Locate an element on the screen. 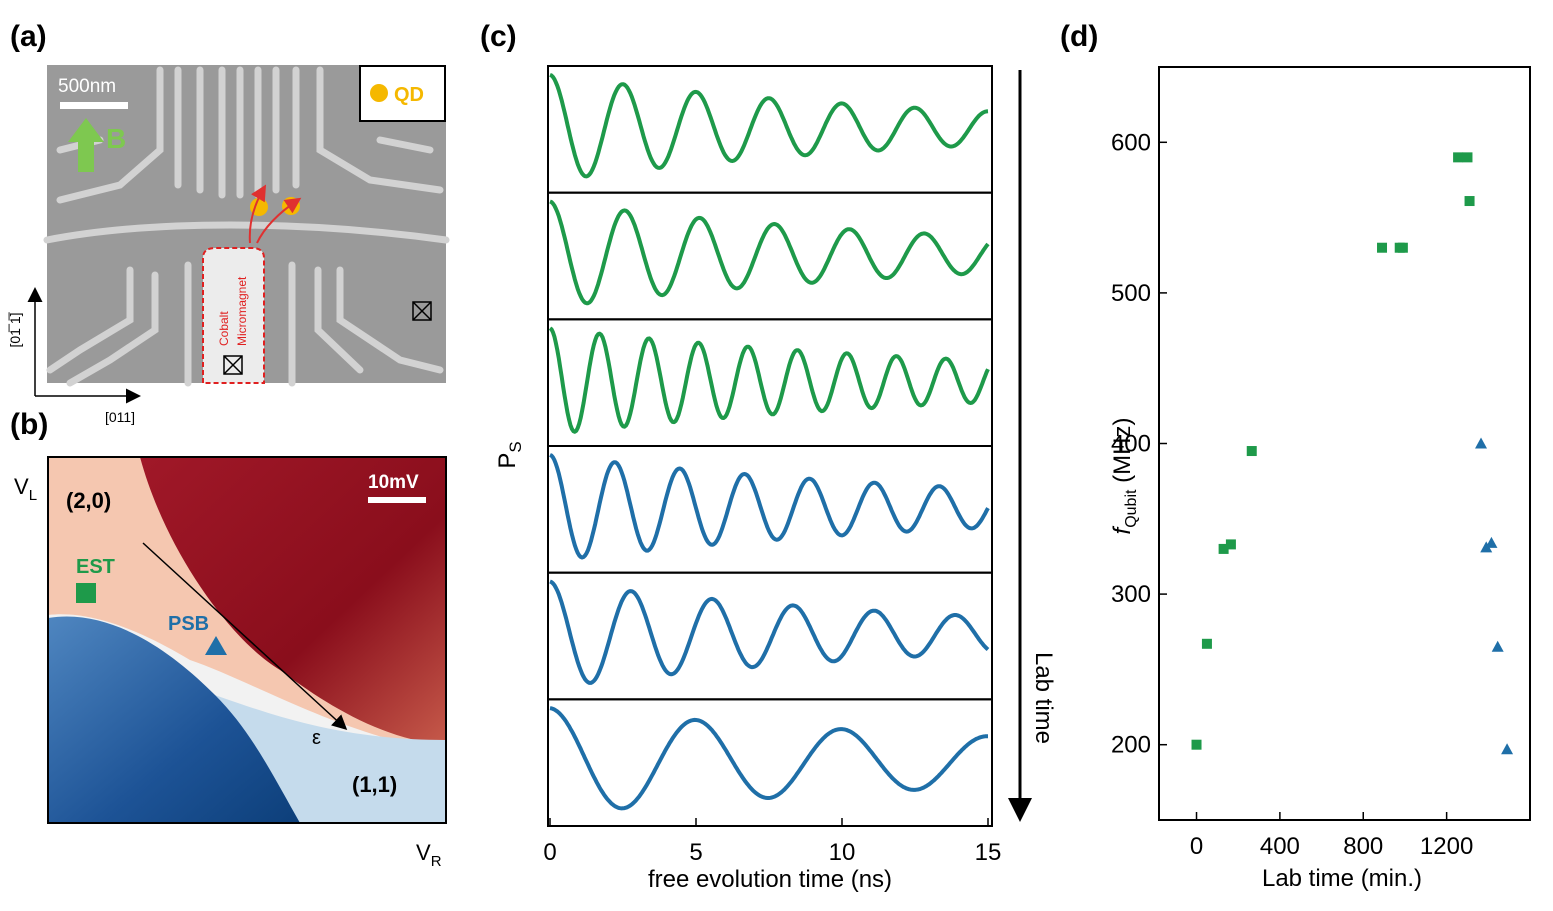 Image resolution: width=1553 pixels, height=911 pixels. field-label: B is located at coordinates (116, 138).